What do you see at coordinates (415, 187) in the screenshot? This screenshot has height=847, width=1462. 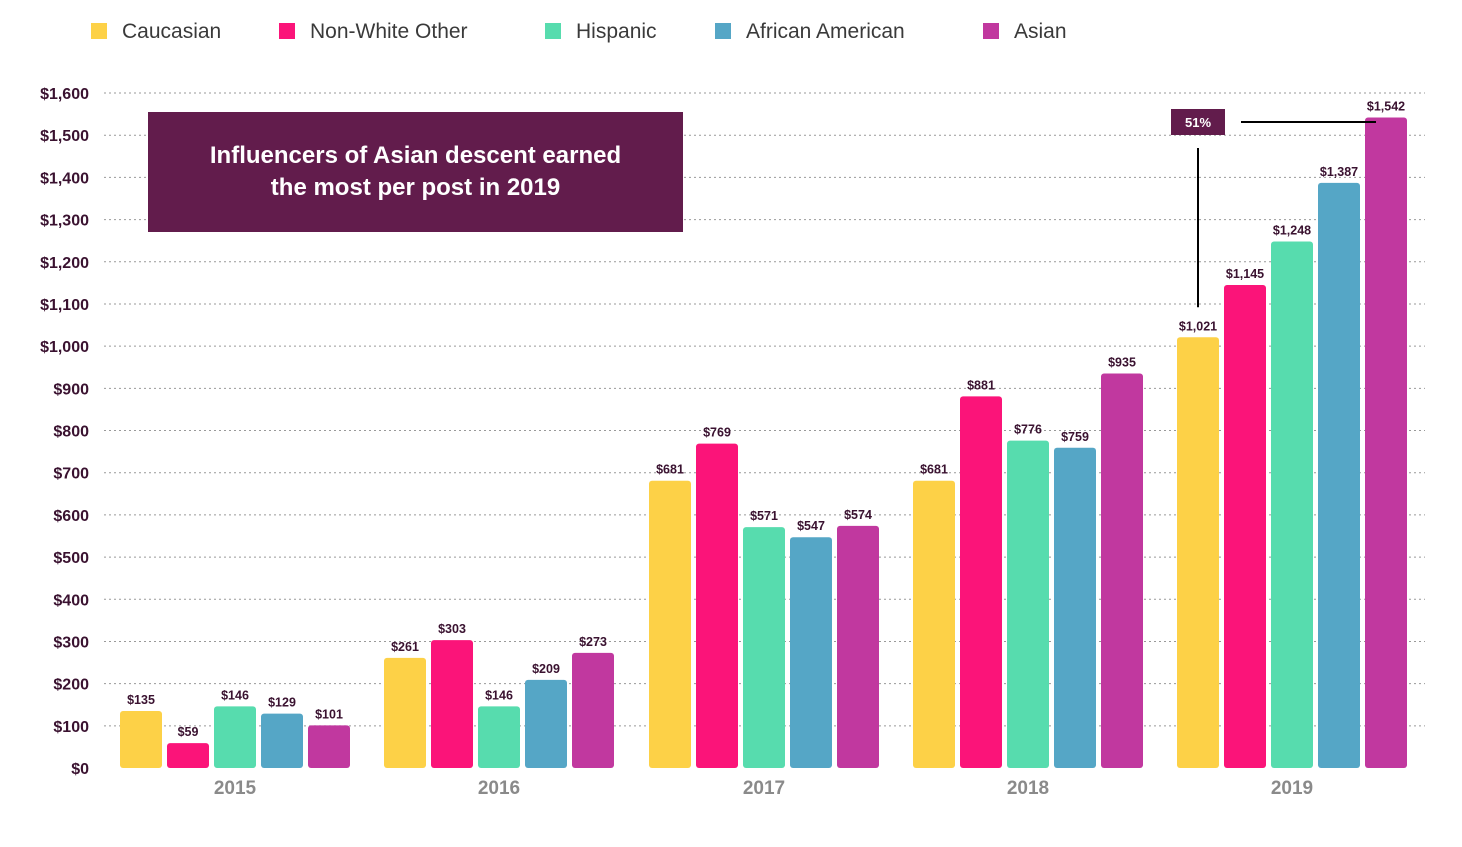 I see `callout-text-line: the most per post in 2019` at bounding box center [415, 187].